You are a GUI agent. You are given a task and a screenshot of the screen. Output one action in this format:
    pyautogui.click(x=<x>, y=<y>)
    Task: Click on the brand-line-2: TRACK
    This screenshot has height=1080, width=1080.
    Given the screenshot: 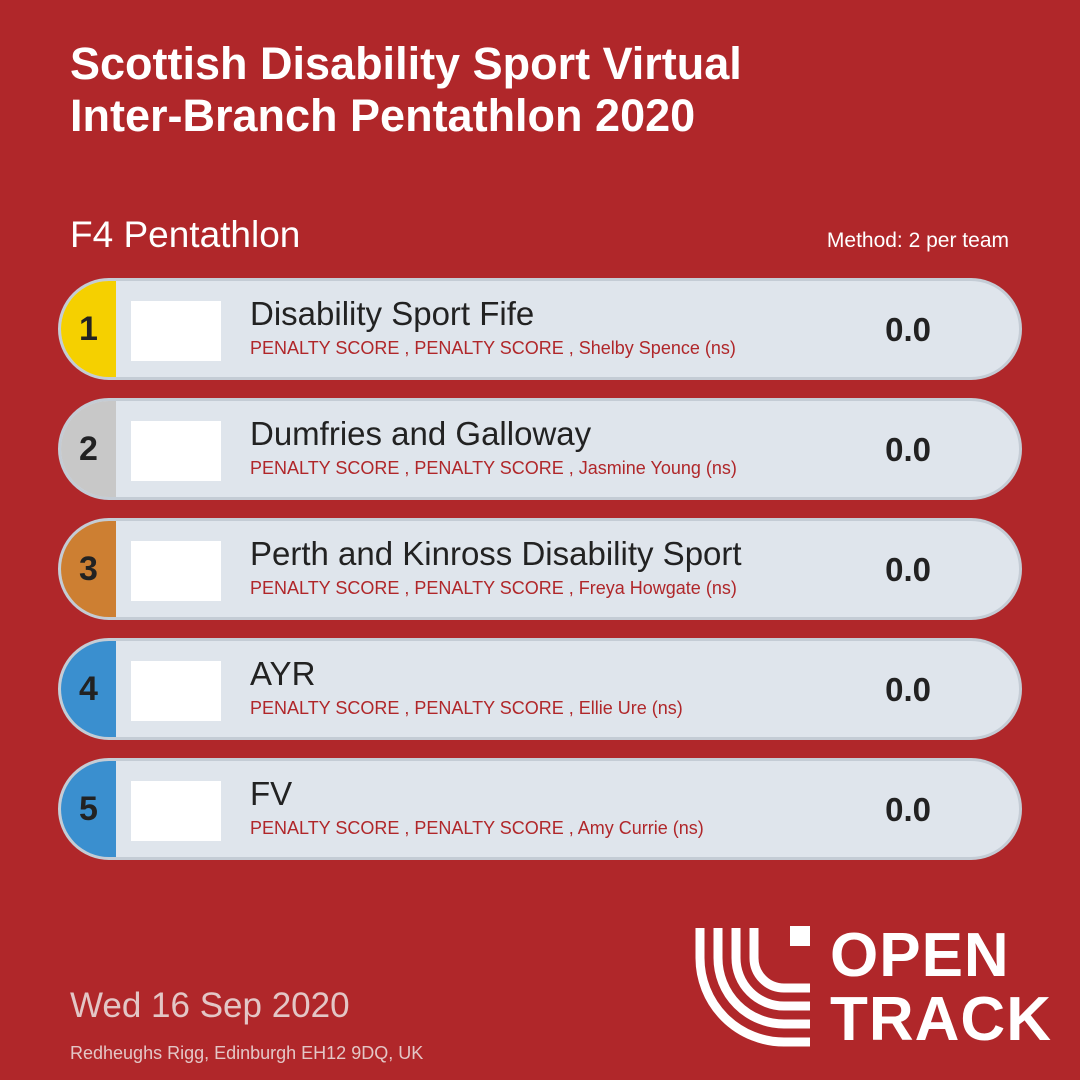 What is the action you would take?
    pyautogui.click(x=941, y=1019)
    